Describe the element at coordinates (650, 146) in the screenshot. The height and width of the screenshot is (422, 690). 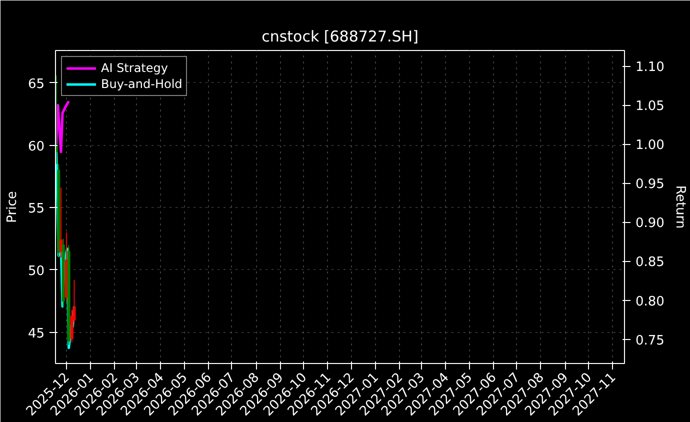
I see `y2-tick-label: 1.00` at that location.